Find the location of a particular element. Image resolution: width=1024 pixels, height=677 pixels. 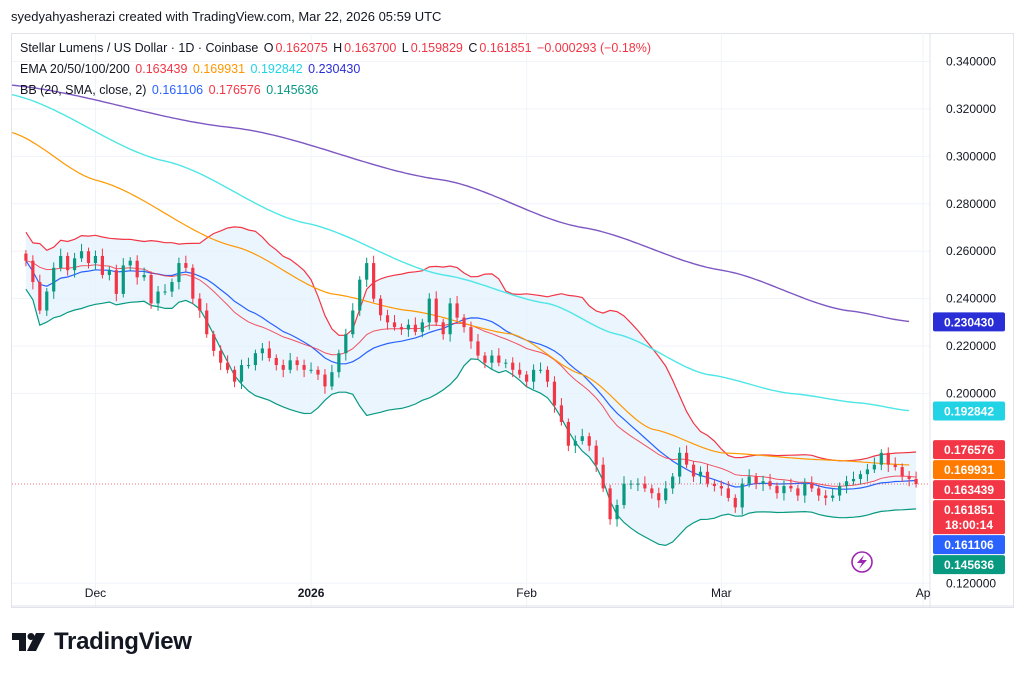

y-tick-label: 0.120000 is located at coordinates (971, 583).